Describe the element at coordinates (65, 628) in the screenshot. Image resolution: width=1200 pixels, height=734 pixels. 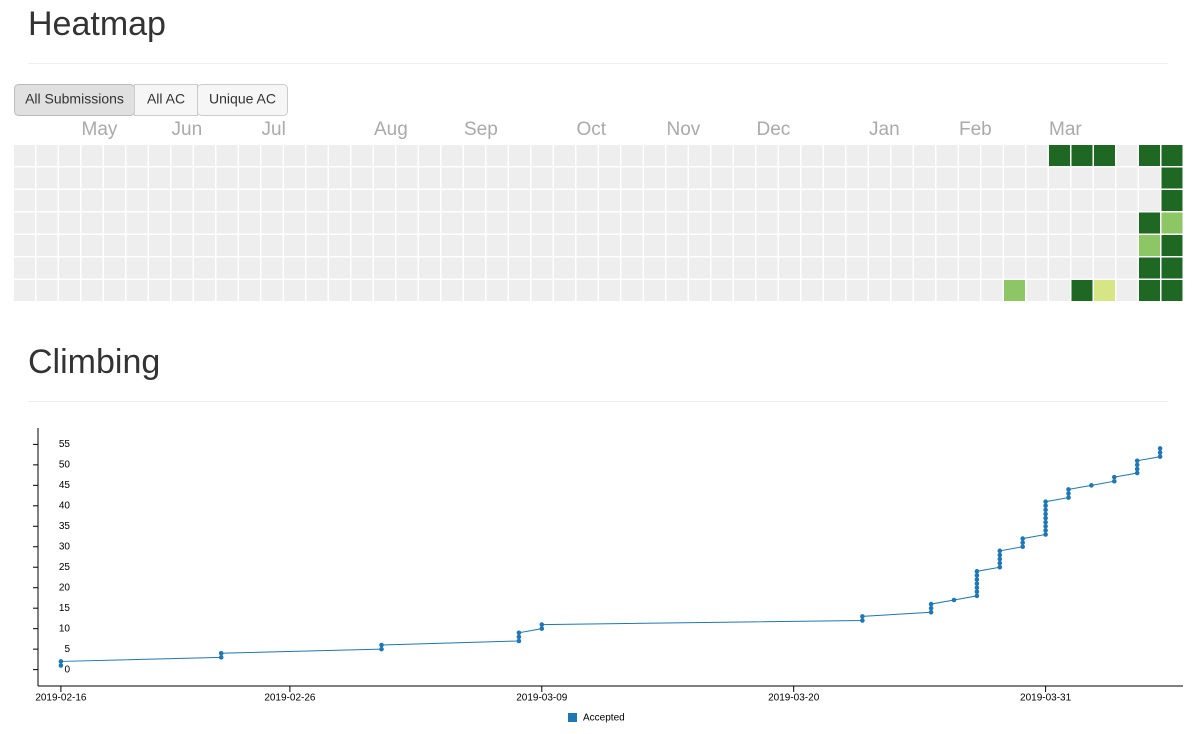
I see `y-tick-label: 10` at that location.